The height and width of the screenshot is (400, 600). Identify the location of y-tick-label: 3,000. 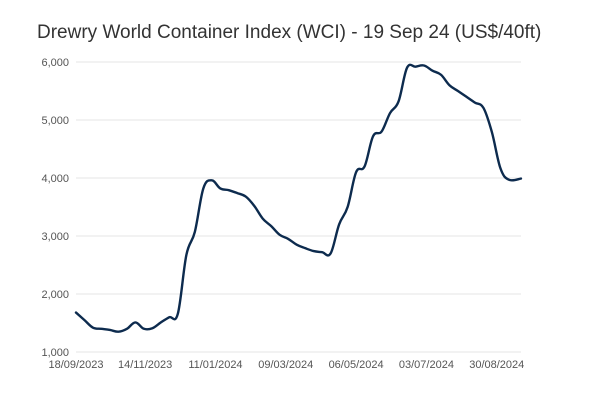
(55, 237).